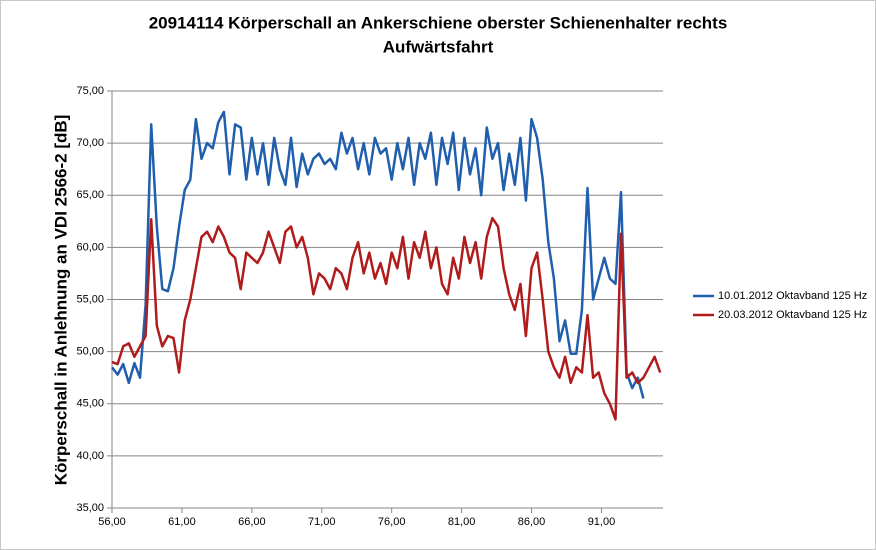 The height and width of the screenshot is (550, 876). What do you see at coordinates (90, 456) in the screenshot?
I see `y-tick-label: 40,00` at bounding box center [90, 456].